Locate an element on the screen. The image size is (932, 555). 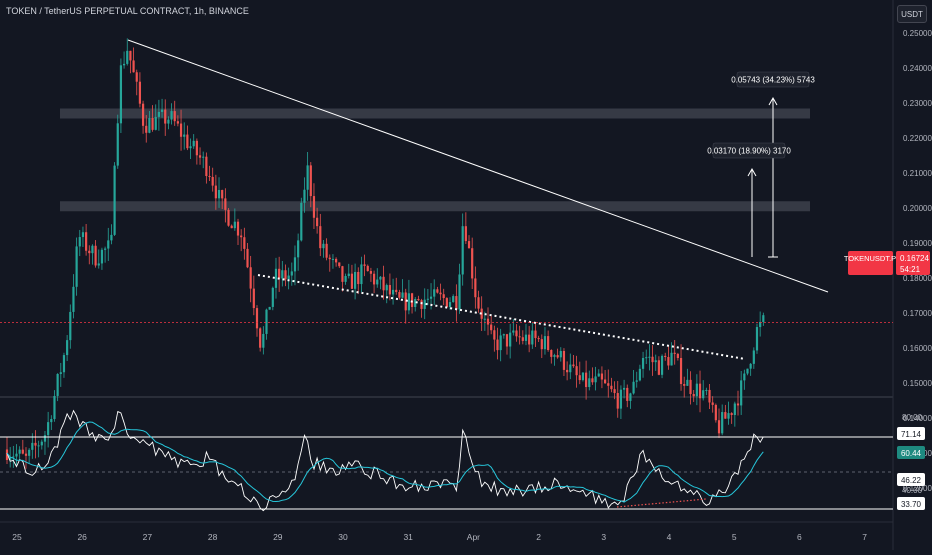
lower-target-label: 0.03170 (18.90%) 3170 is located at coordinates (749, 151).